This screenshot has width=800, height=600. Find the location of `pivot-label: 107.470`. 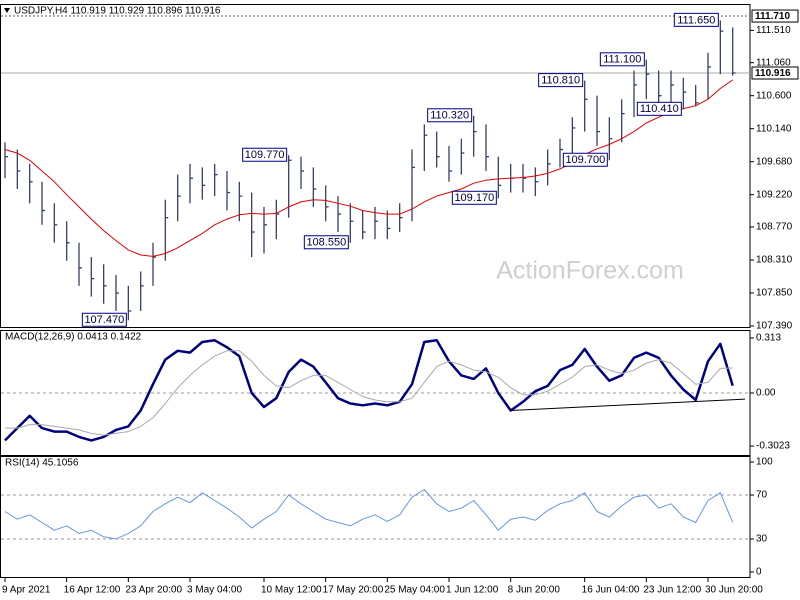

pivot-label: 107.470 is located at coordinates (104, 320).